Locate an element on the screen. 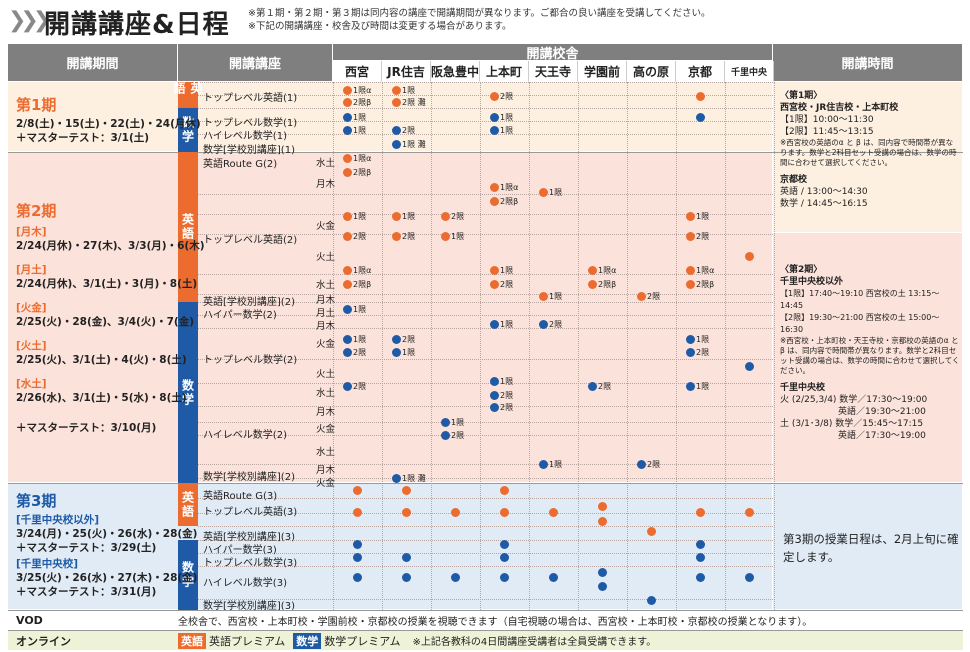  period2-tag: [月木] is located at coordinates (31, 232).